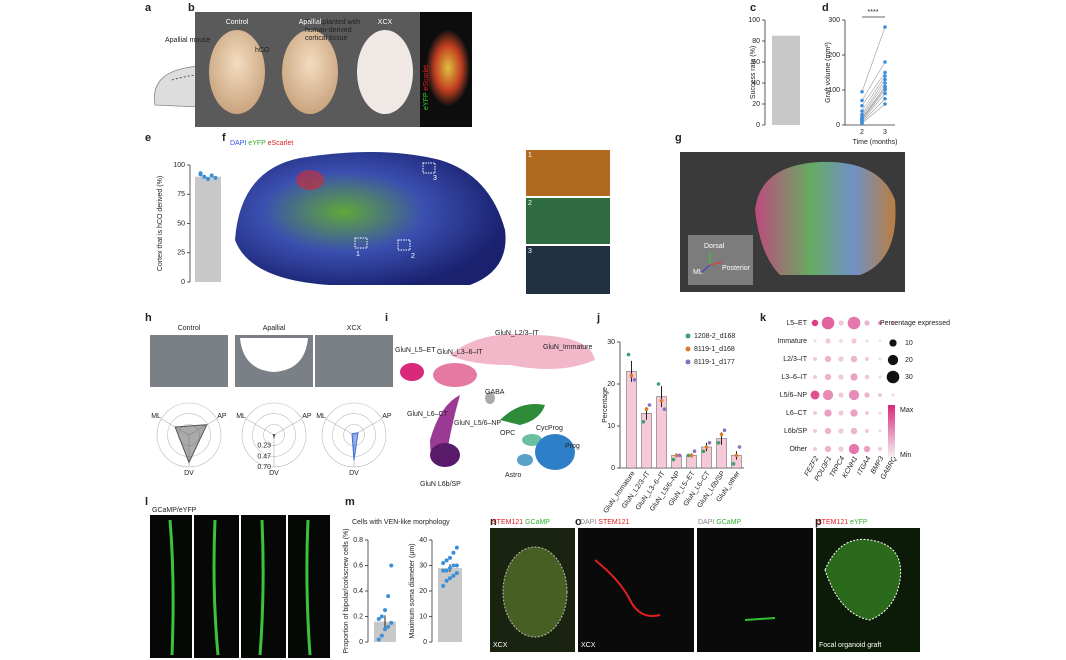  What do you see at coordinates (181, 194) in the screenshot?
I see `y-tick-label: 75` at bounding box center [181, 194].